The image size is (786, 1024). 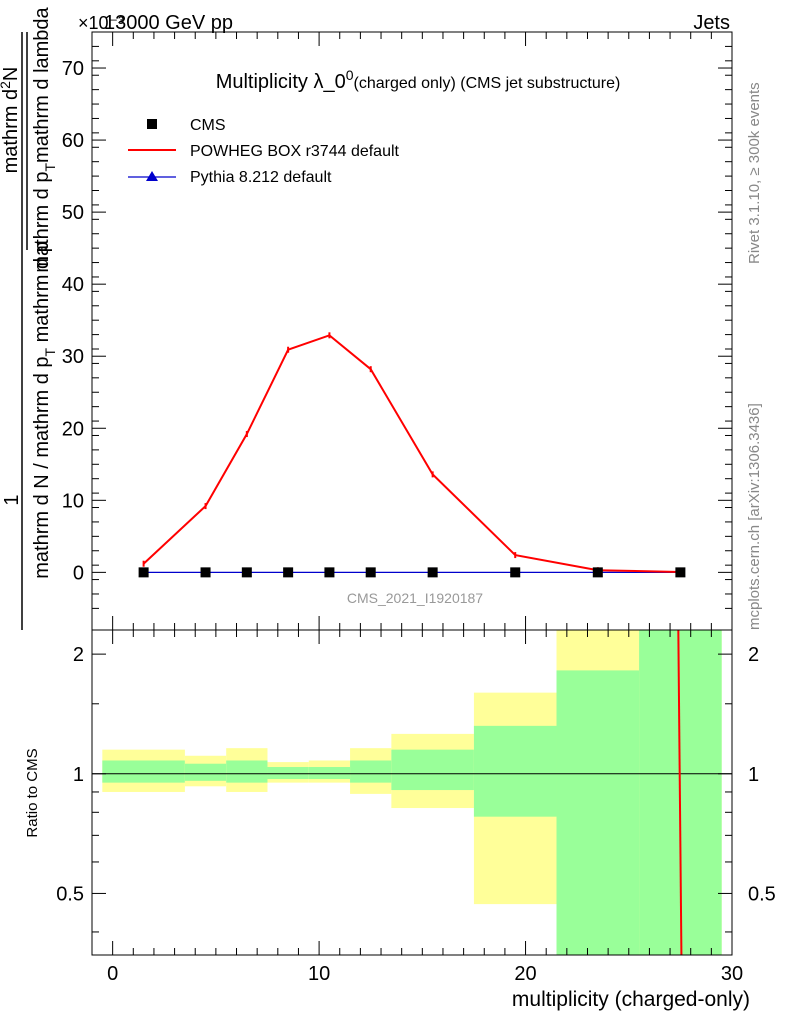 I want to click on ratio-xtick-label: 20, so click(x=525, y=974).